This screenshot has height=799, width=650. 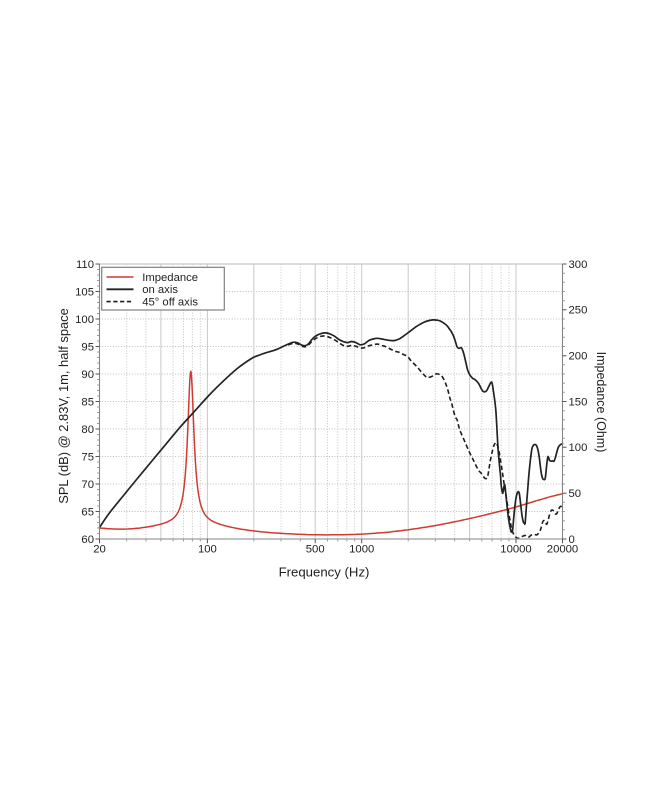 I want to click on svg-text: 45° off axis, so click(x=170, y=303).